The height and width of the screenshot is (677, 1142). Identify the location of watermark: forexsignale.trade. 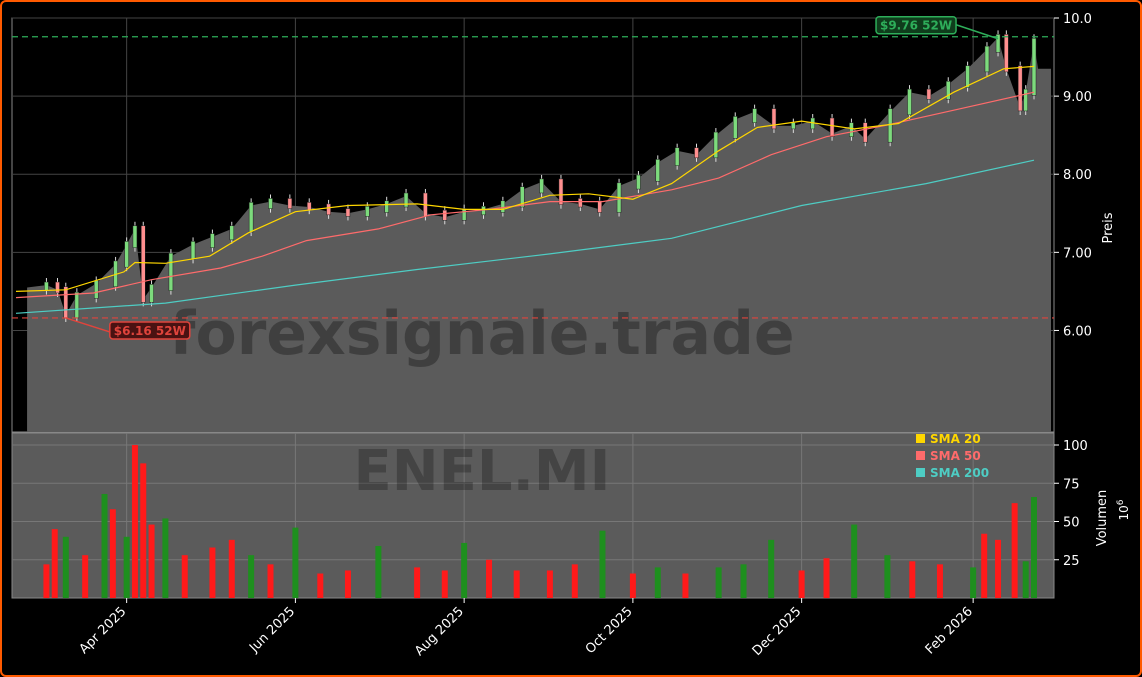
(481, 334).